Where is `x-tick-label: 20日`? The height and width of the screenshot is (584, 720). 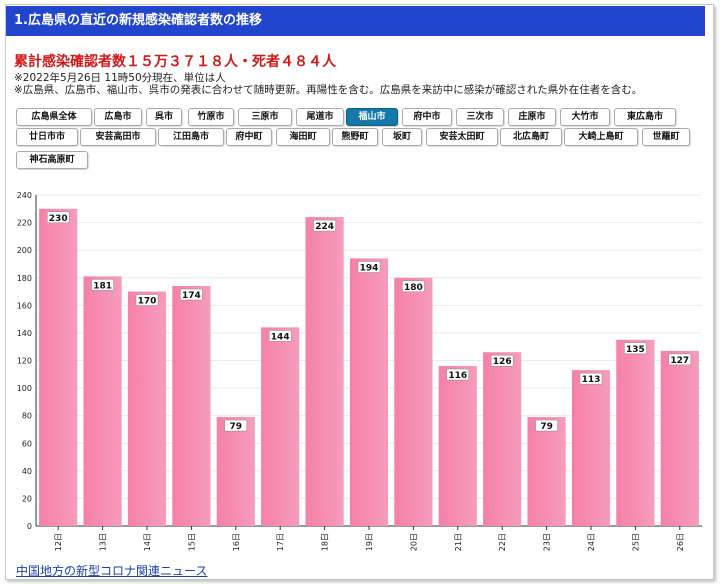 x-tick-label: 20日 is located at coordinates (413, 542).